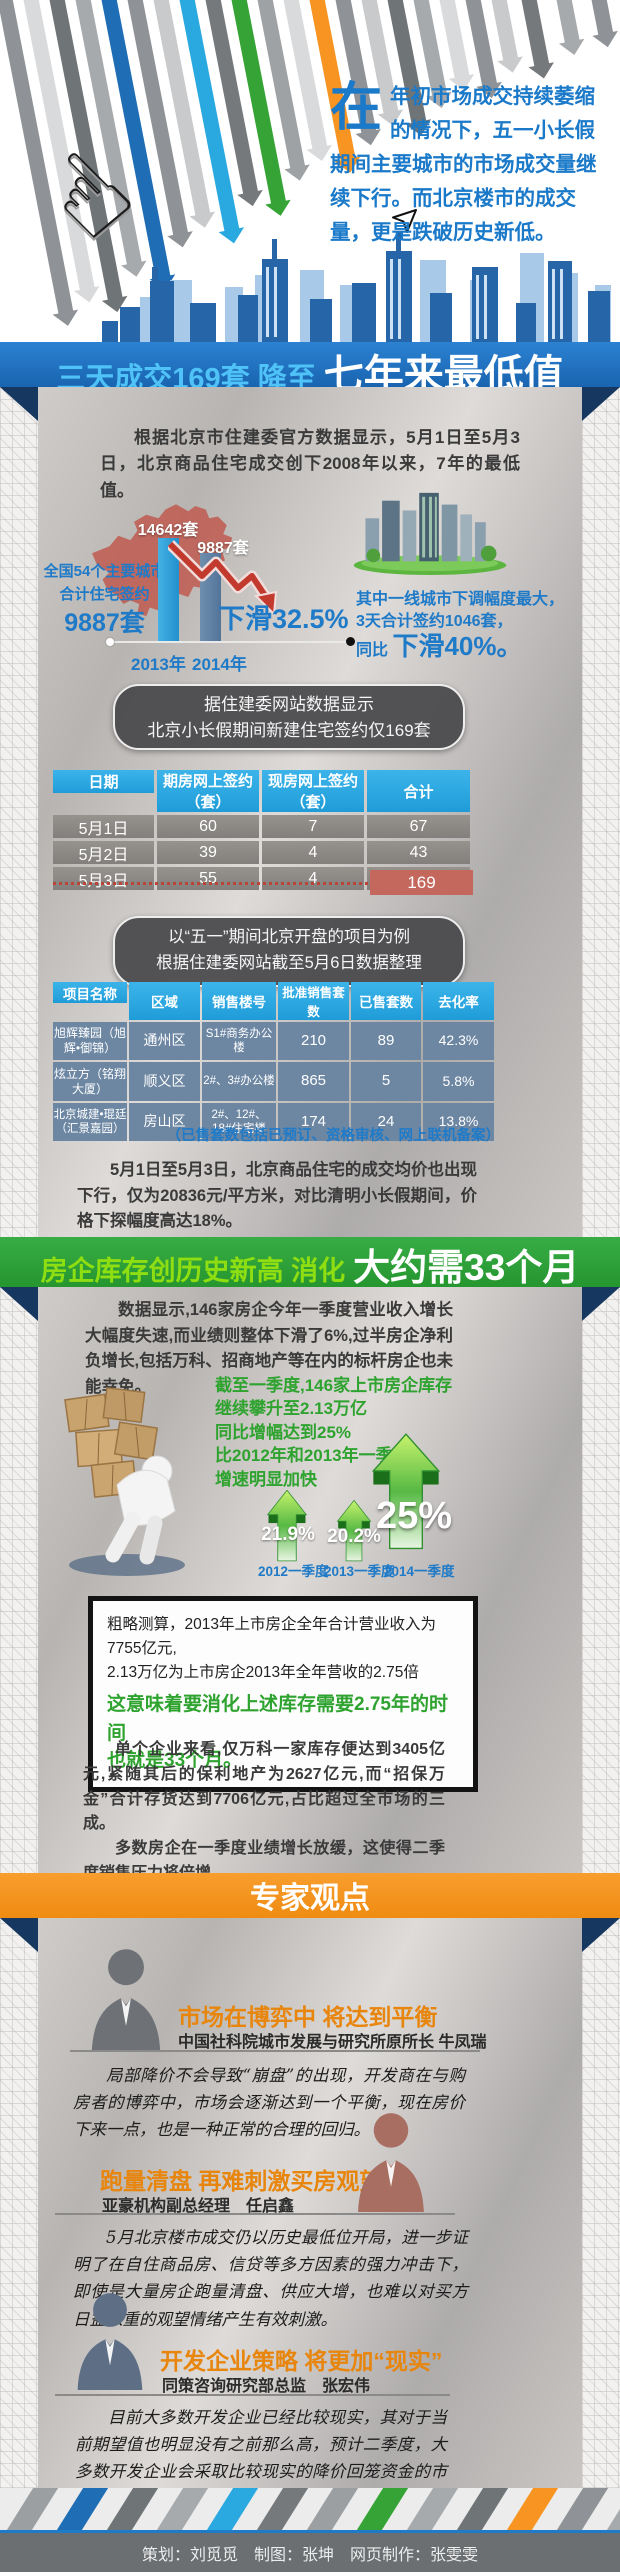 The image size is (620, 2572). What do you see at coordinates (421, 882) in the screenshot?
I see `table1-total-cell: 169` at bounding box center [421, 882].